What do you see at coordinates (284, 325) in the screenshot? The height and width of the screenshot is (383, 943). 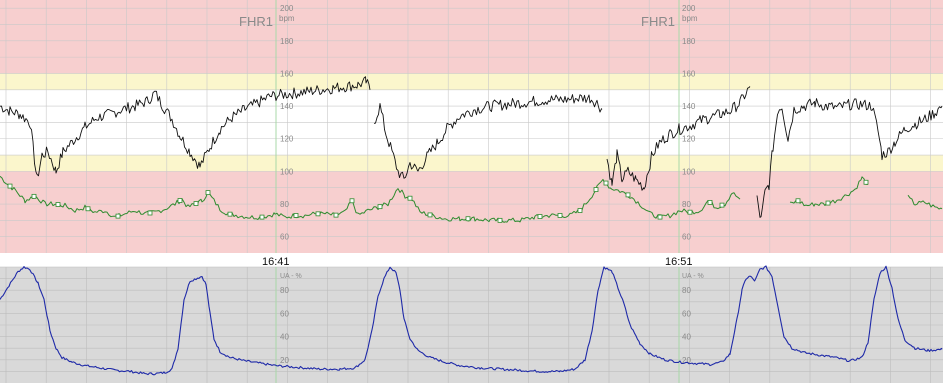 I see `ua-scale-left: 80 60 40 20` at bounding box center [284, 325].